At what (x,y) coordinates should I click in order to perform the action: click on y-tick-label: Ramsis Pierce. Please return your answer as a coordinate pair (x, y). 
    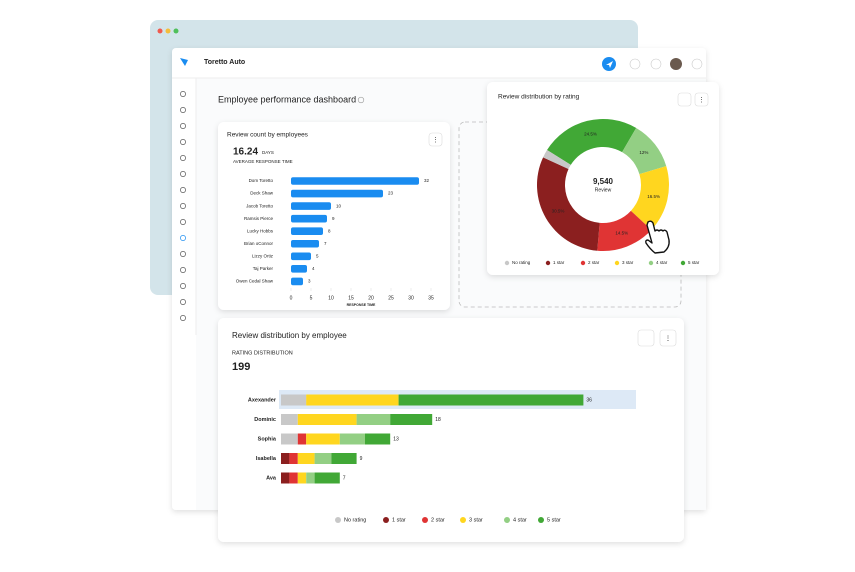
    Looking at the image, I should click on (259, 218).